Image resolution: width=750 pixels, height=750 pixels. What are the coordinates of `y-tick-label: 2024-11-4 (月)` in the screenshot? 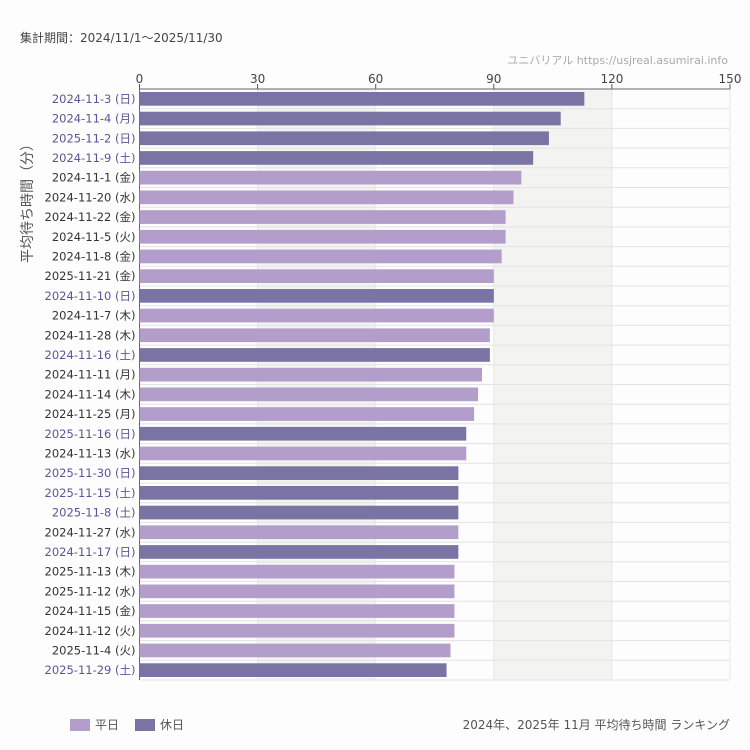 It's located at (94, 119).